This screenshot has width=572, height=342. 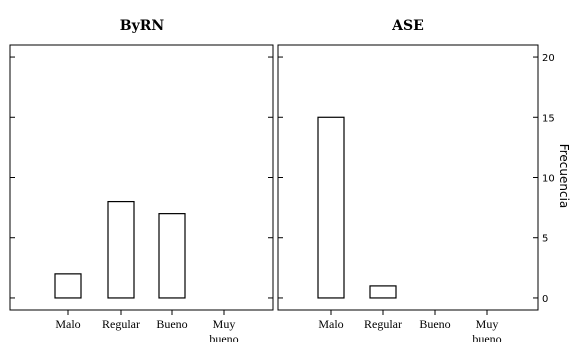 I want to click on y-tick-label: 5, so click(x=545, y=239).